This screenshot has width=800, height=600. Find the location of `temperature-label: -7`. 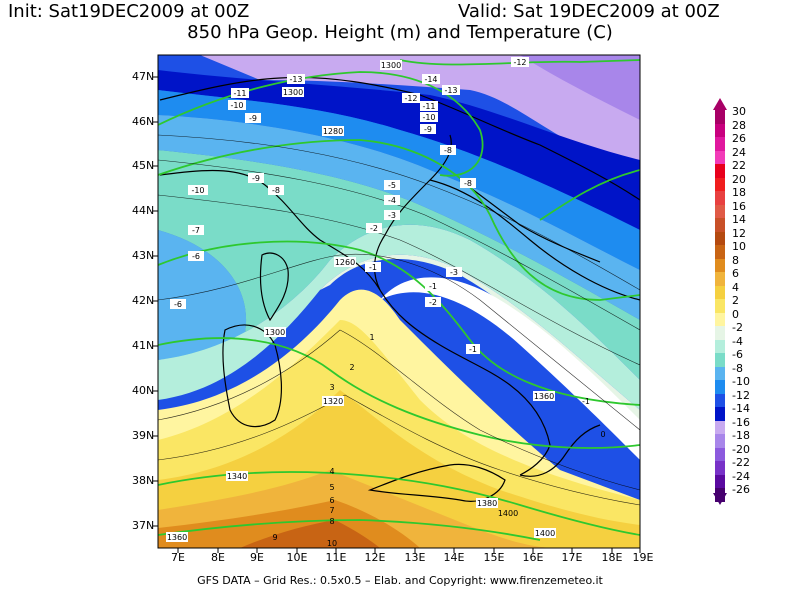

temperature-label: -7 is located at coordinates (196, 230).